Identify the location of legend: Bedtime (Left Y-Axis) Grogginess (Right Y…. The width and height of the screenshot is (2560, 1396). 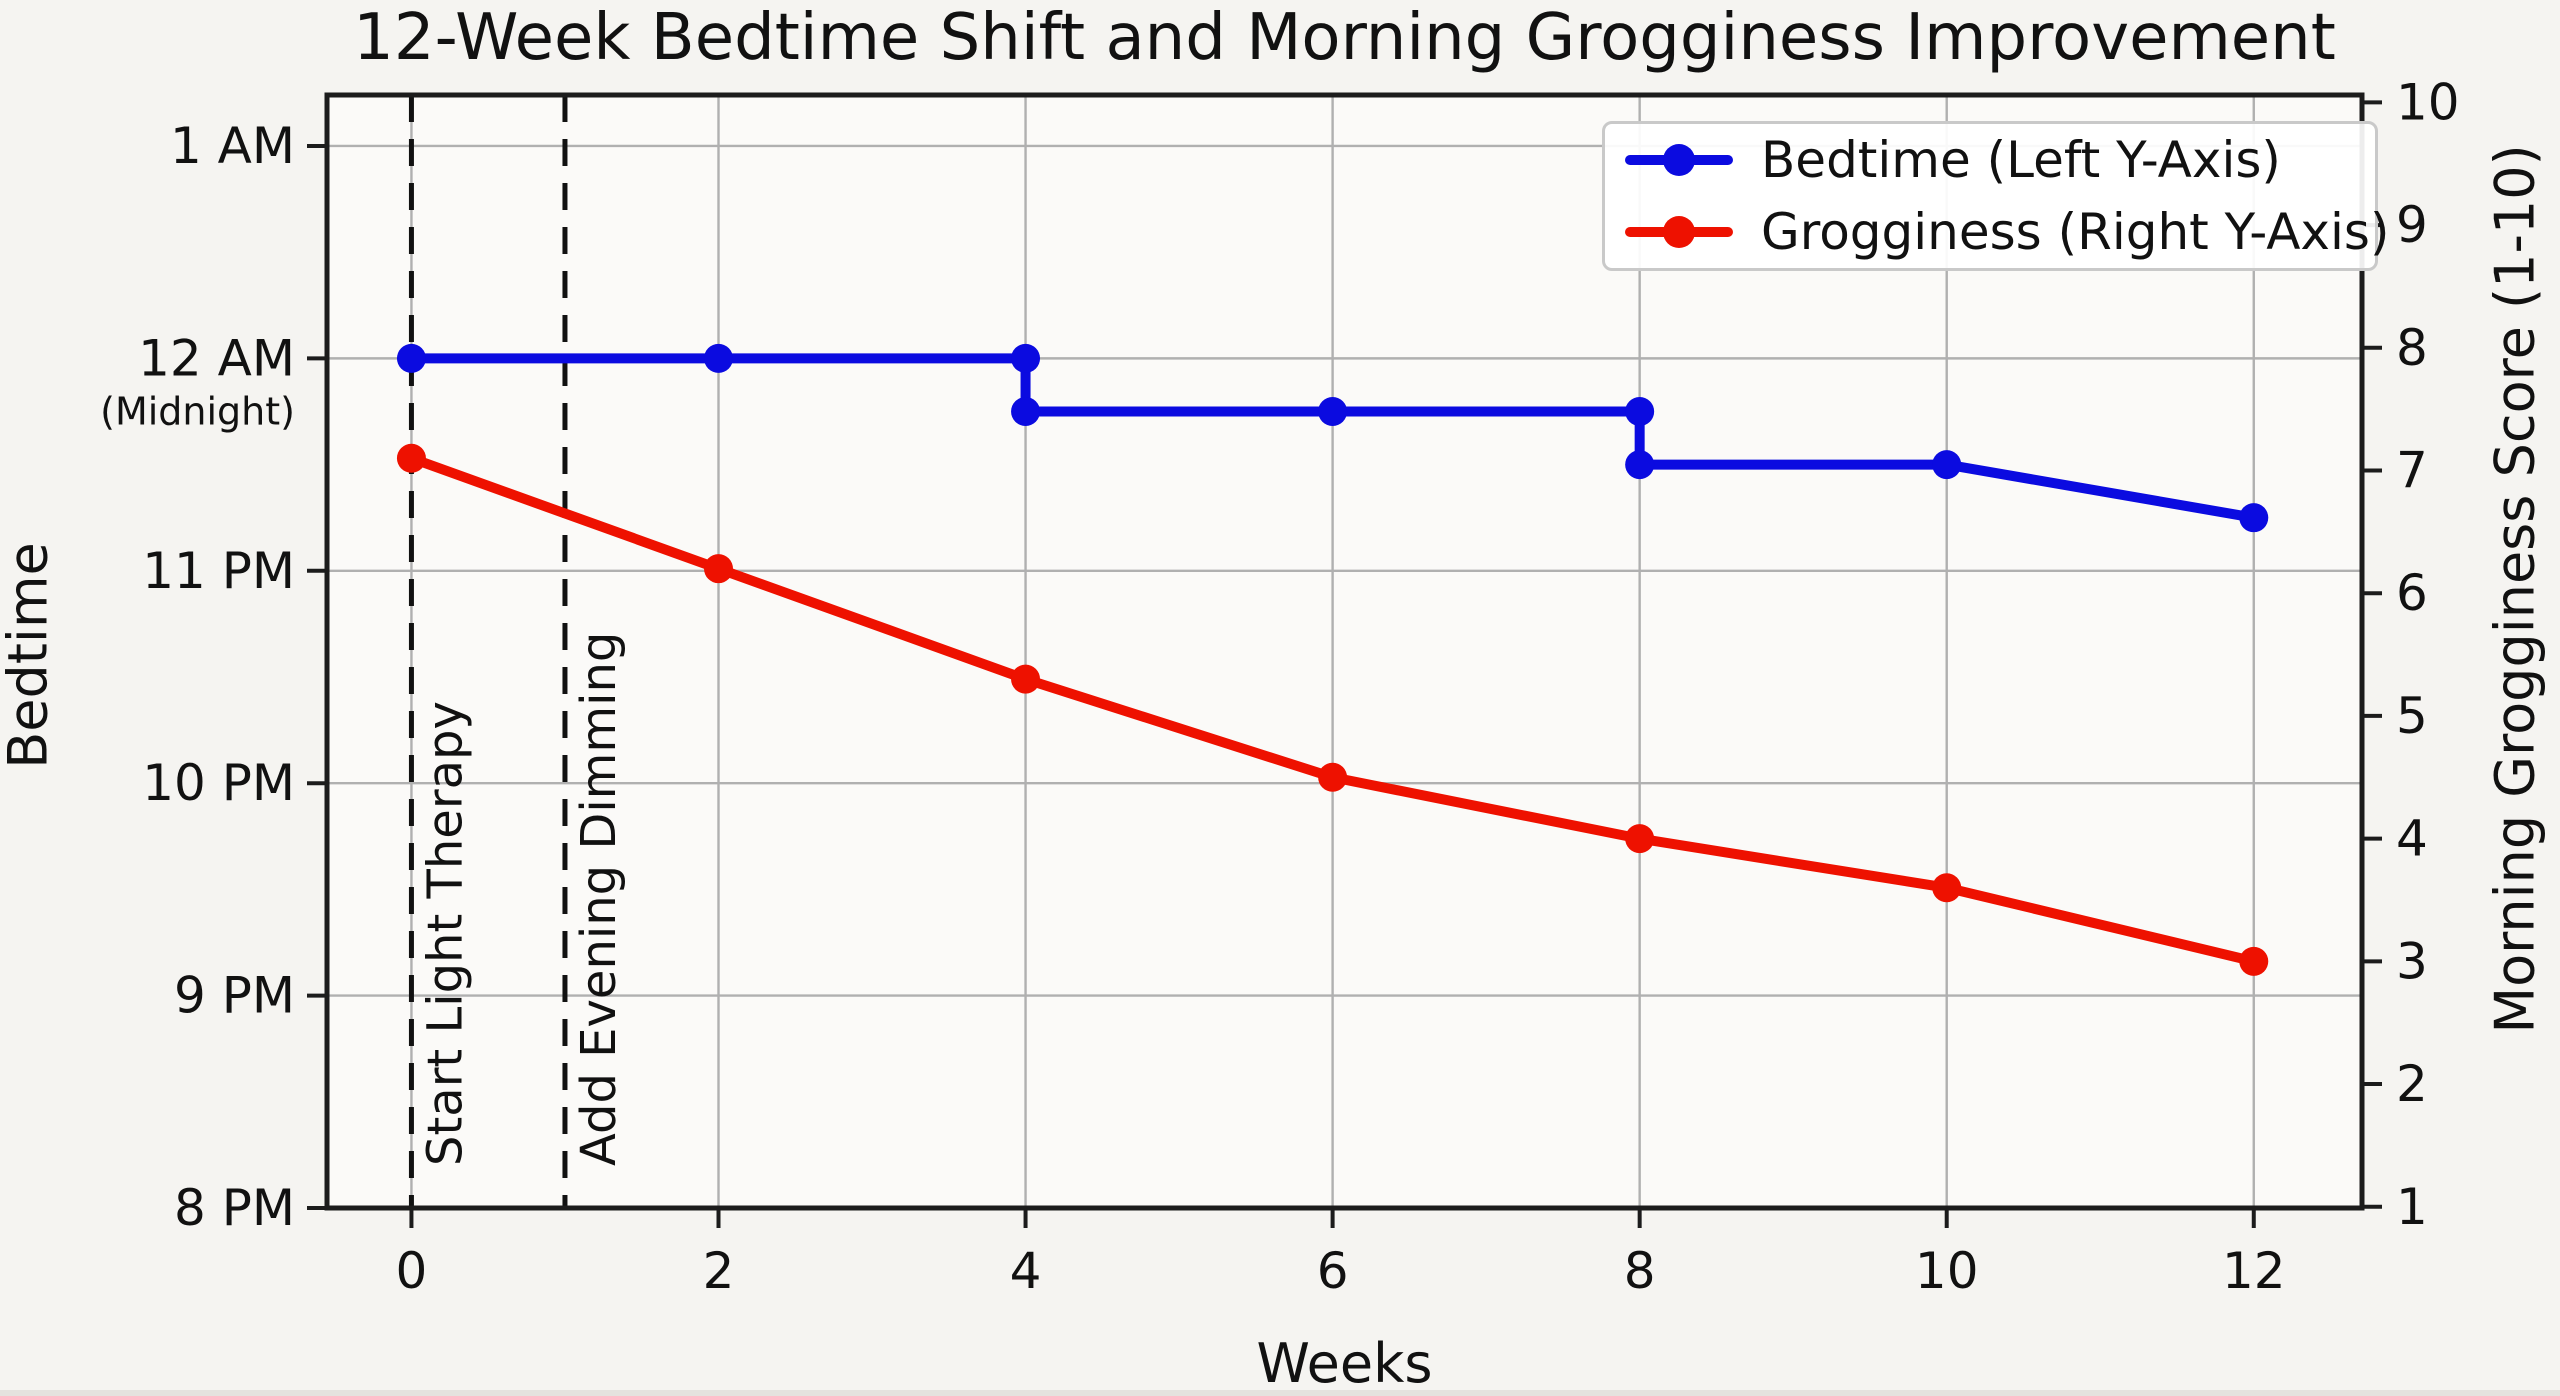
(1995, 196).